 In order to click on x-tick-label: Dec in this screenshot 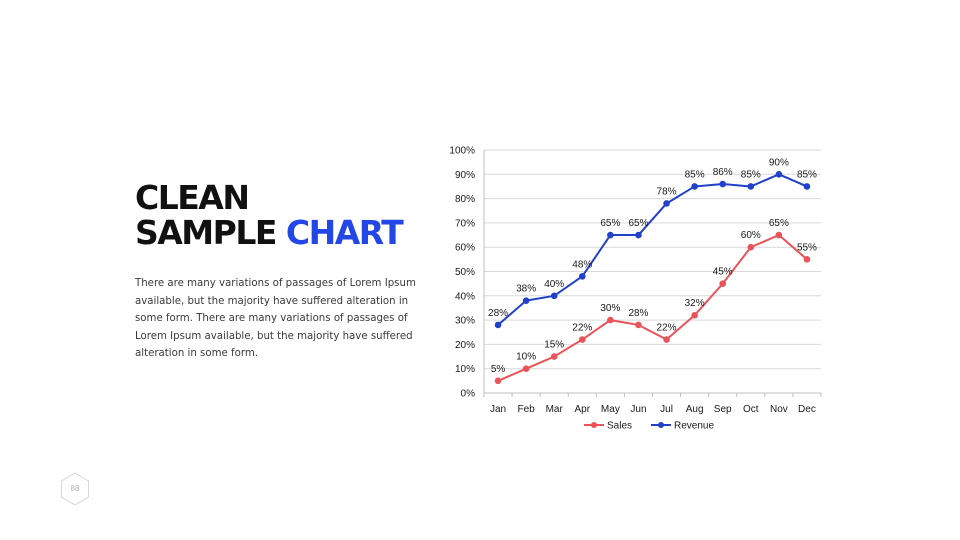, I will do `click(807, 409)`.